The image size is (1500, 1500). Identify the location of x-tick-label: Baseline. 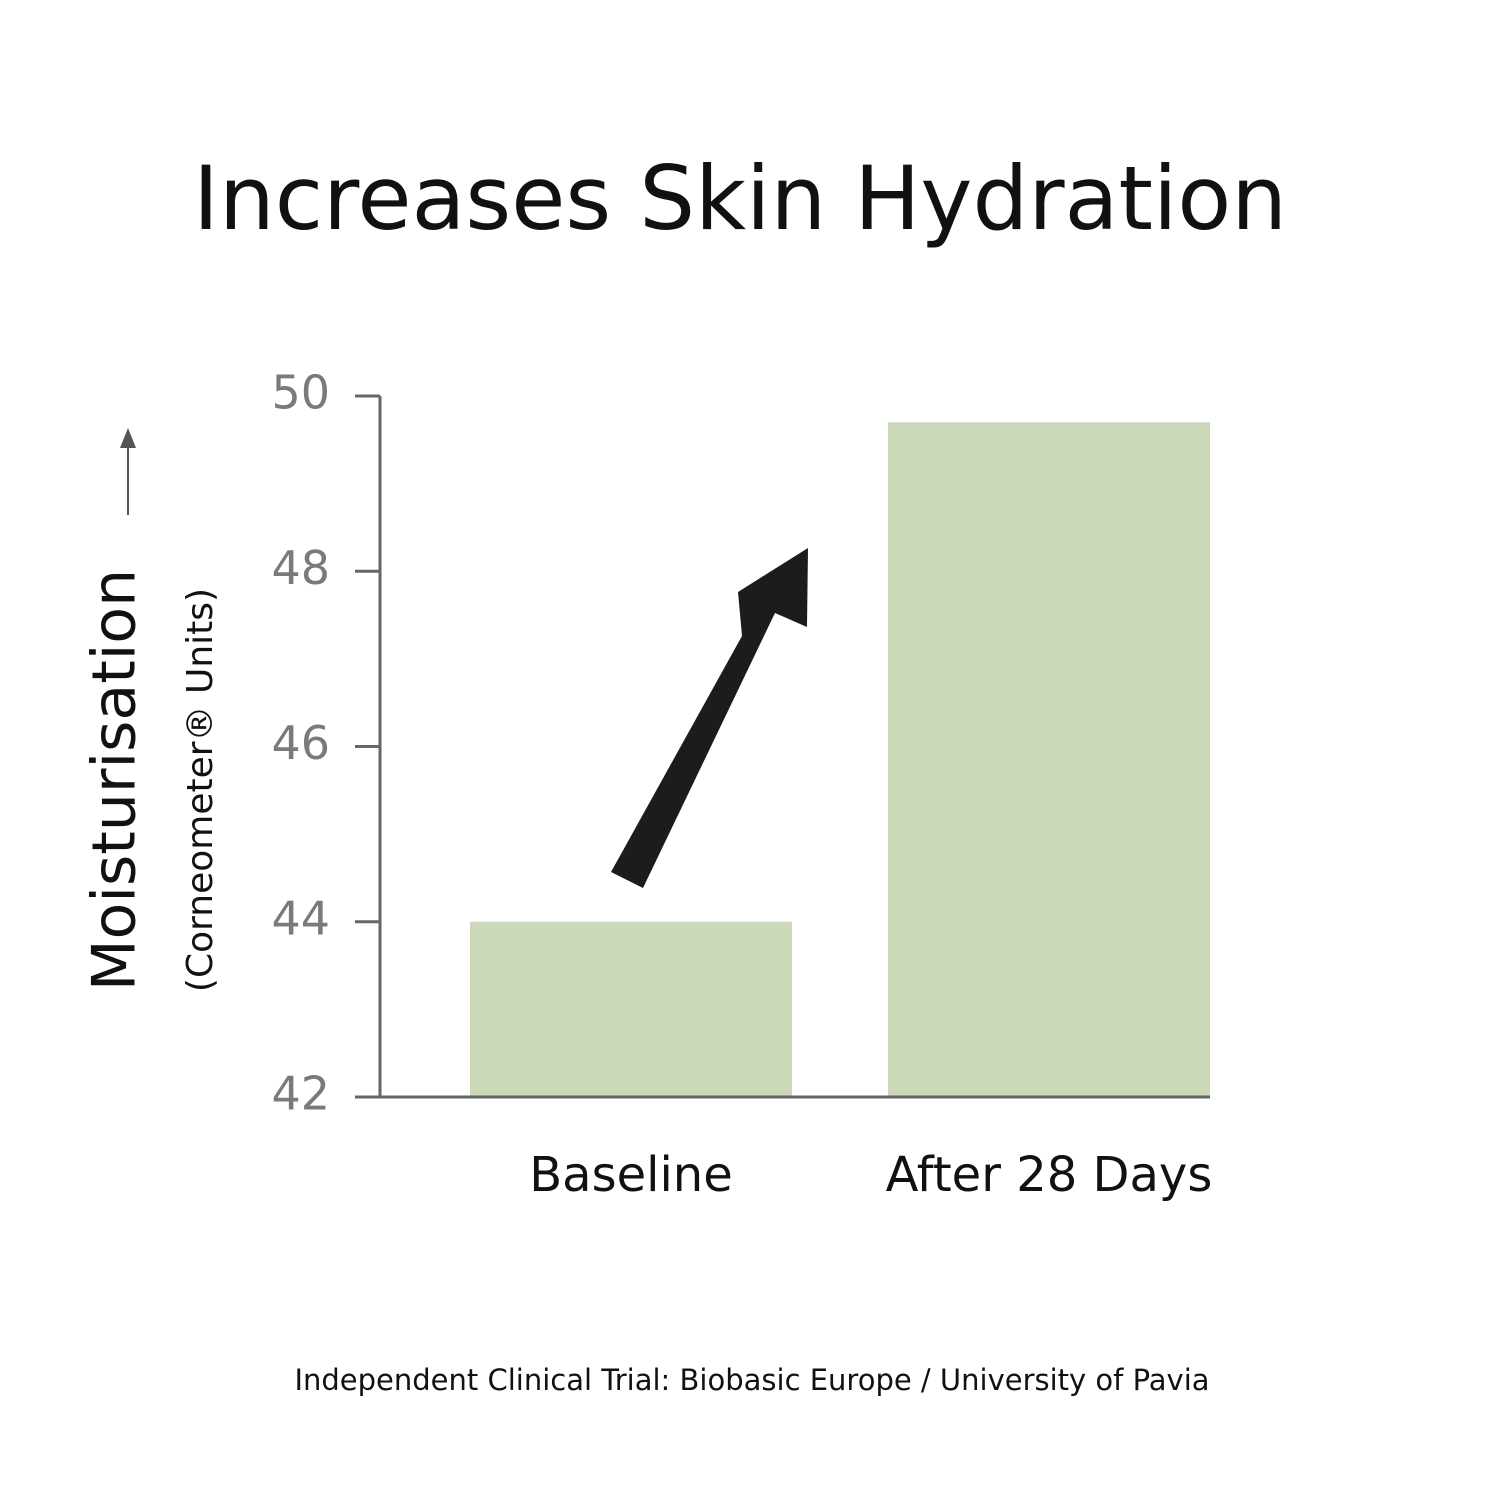
(631, 1175).